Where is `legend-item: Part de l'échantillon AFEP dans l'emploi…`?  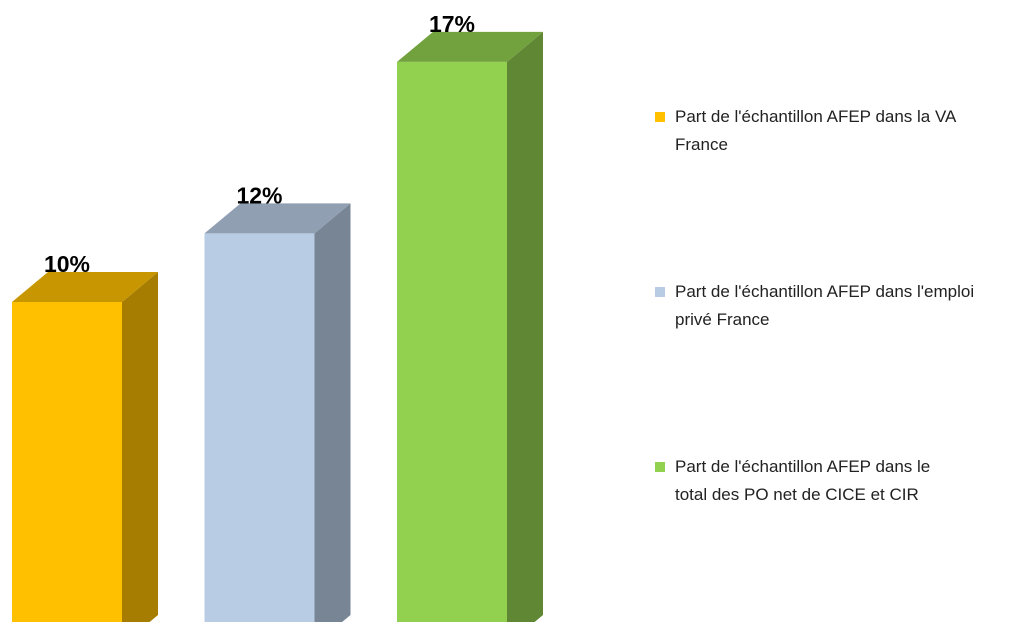 legend-item: Part de l'échantillon AFEP dans l'emploi… is located at coordinates (822, 306).